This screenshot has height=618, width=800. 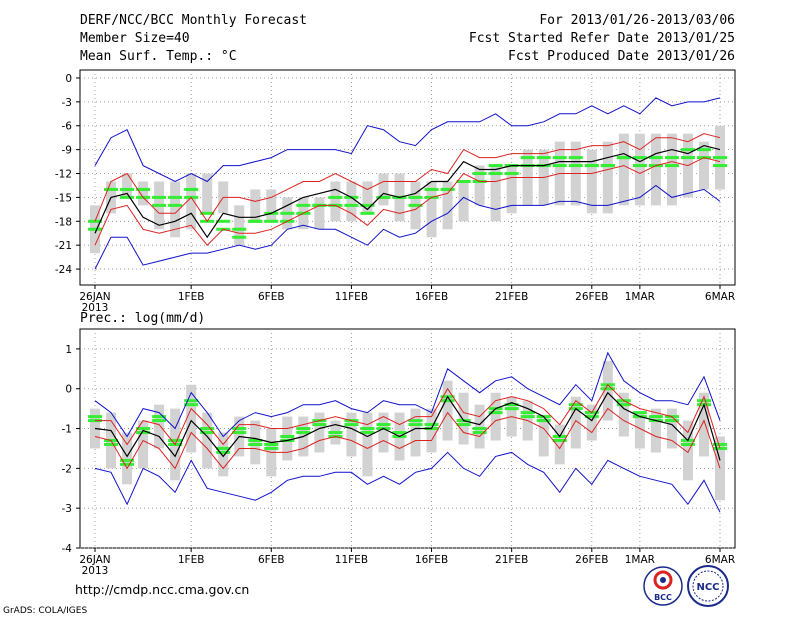 What do you see at coordinates (407, 438) in the screenshot?
I see `series-spread-low` at bounding box center [407, 438].